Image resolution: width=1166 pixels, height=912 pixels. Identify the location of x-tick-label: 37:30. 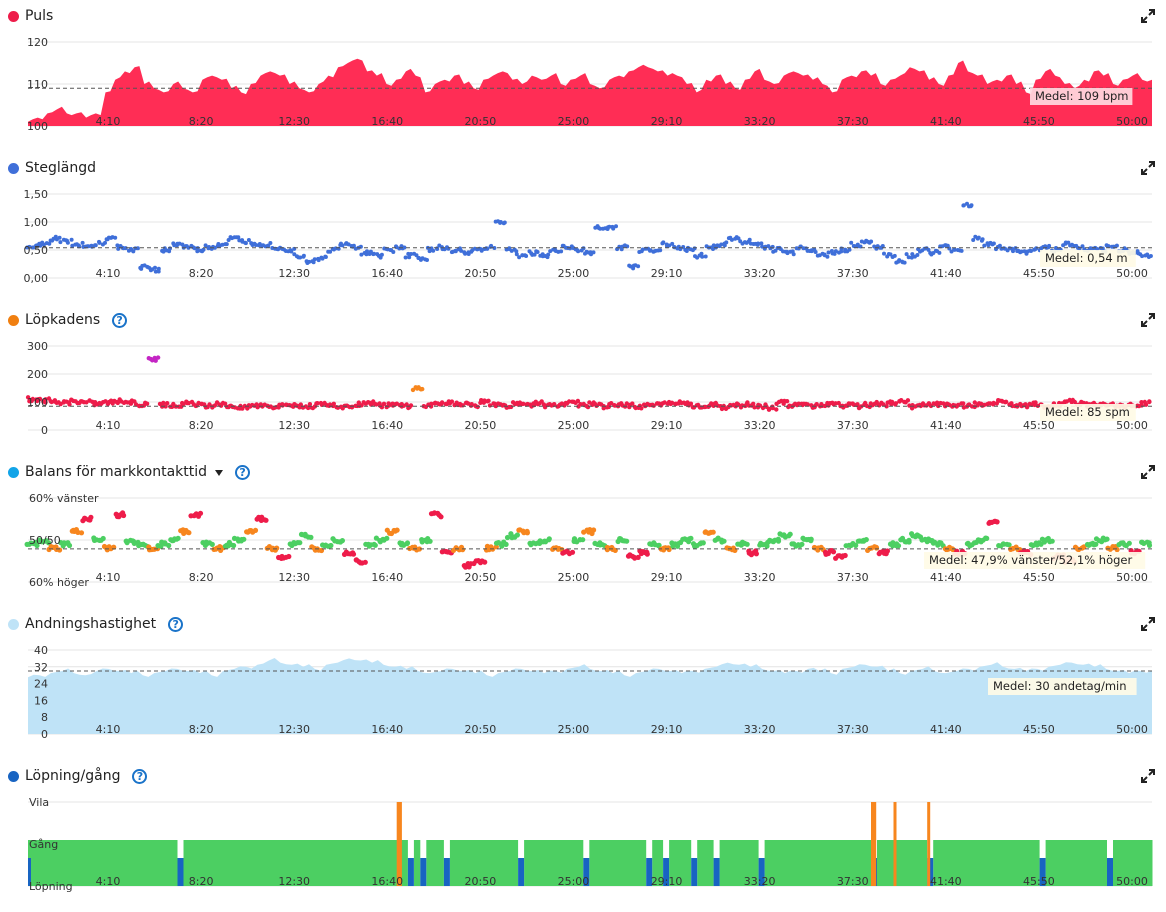
(853, 121).